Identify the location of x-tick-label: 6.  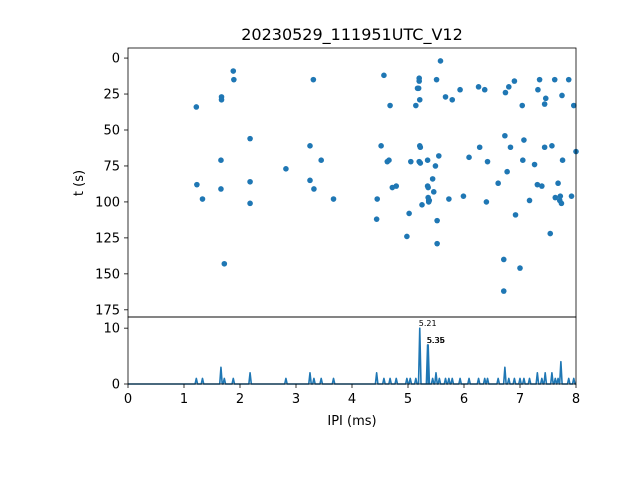
(464, 399).